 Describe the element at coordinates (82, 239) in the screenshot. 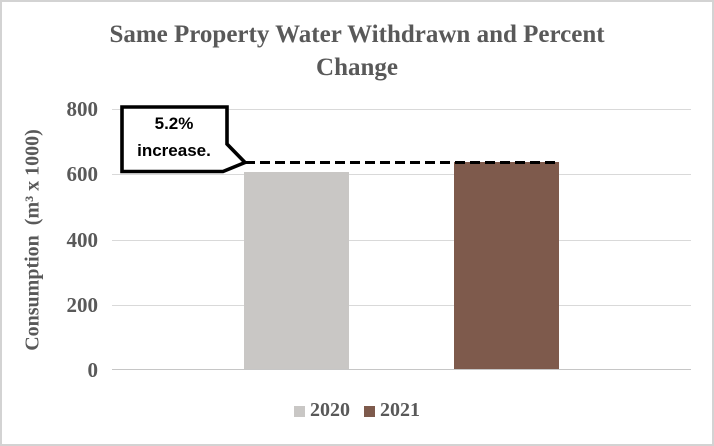

I see `y-tick-label-400: 400` at that location.